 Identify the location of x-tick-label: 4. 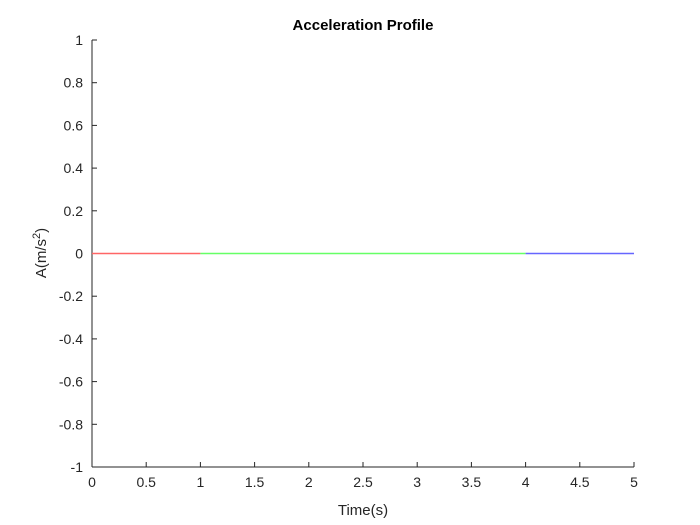
(526, 482).